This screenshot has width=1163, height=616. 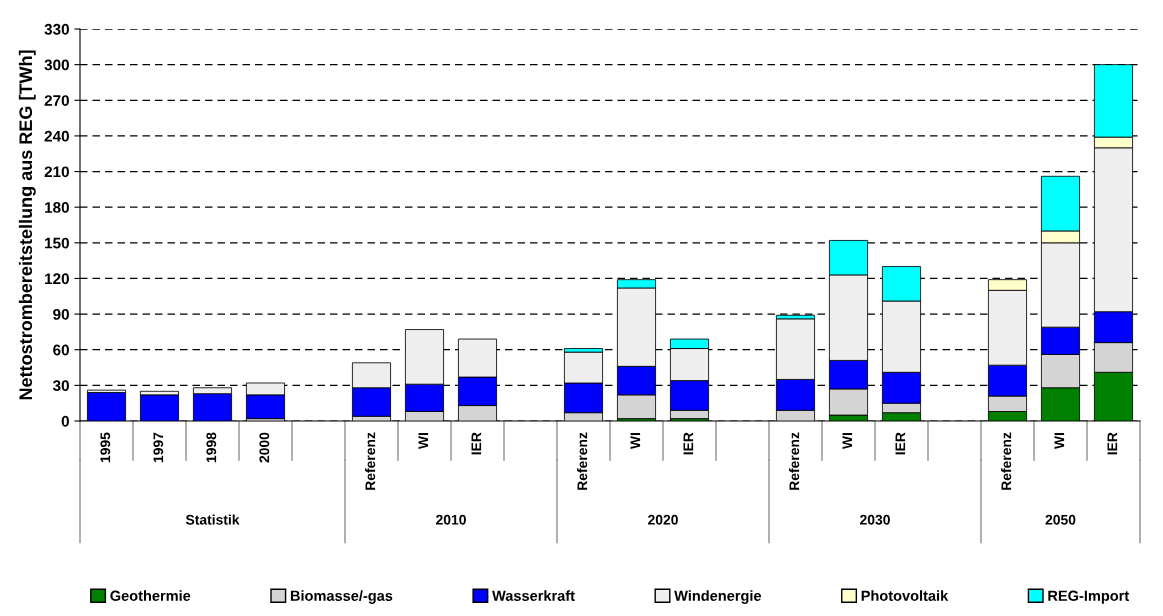 What do you see at coordinates (875, 519) in the screenshot?
I see `text: 2030` at bounding box center [875, 519].